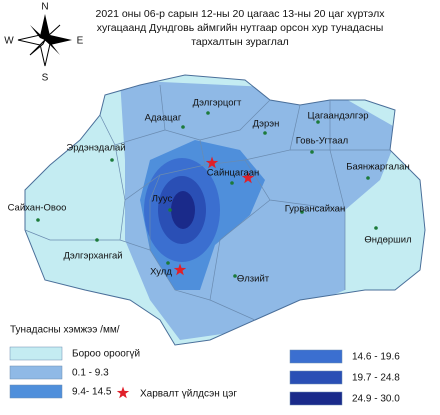 The width and height of the screenshot is (440, 415). Describe the element at coordinates (233, 173) in the screenshot. I see `place-label: Сайнцагаан` at that location.